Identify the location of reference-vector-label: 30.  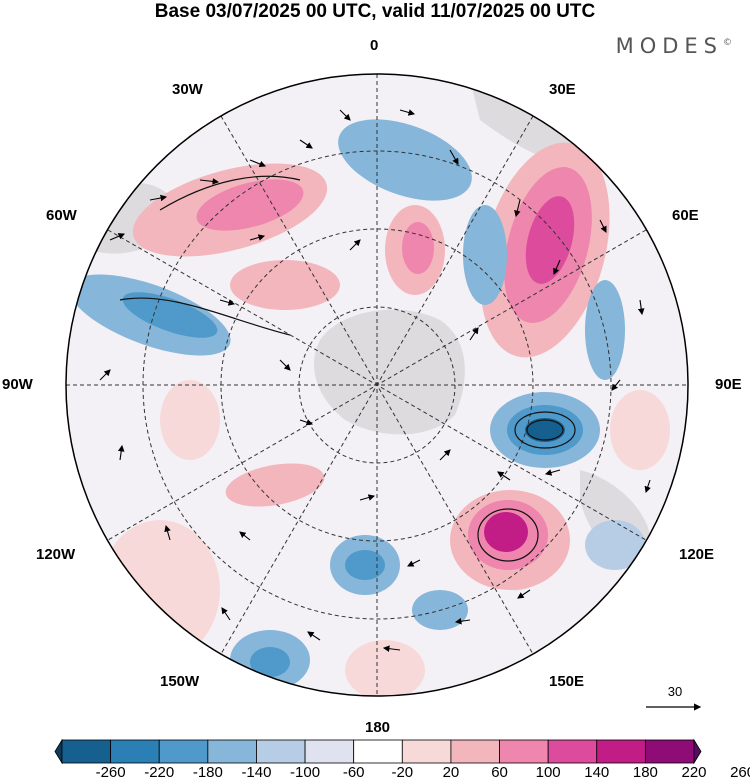
(675, 691).